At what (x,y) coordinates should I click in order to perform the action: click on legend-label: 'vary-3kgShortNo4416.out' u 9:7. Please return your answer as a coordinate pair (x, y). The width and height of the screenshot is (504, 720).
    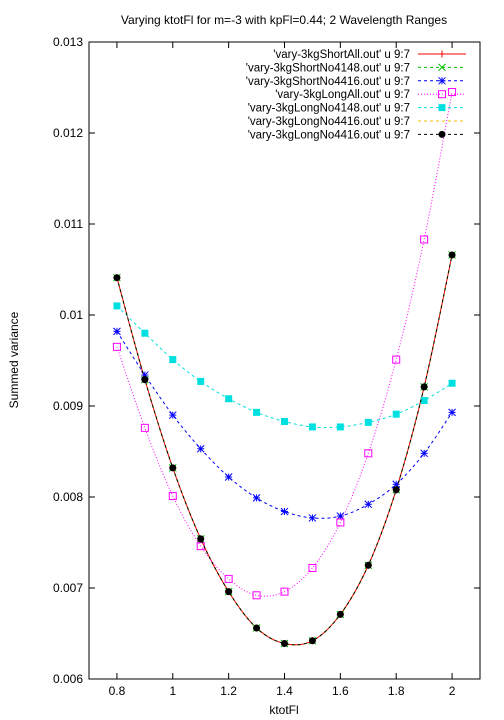
    Looking at the image, I should click on (328, 82).